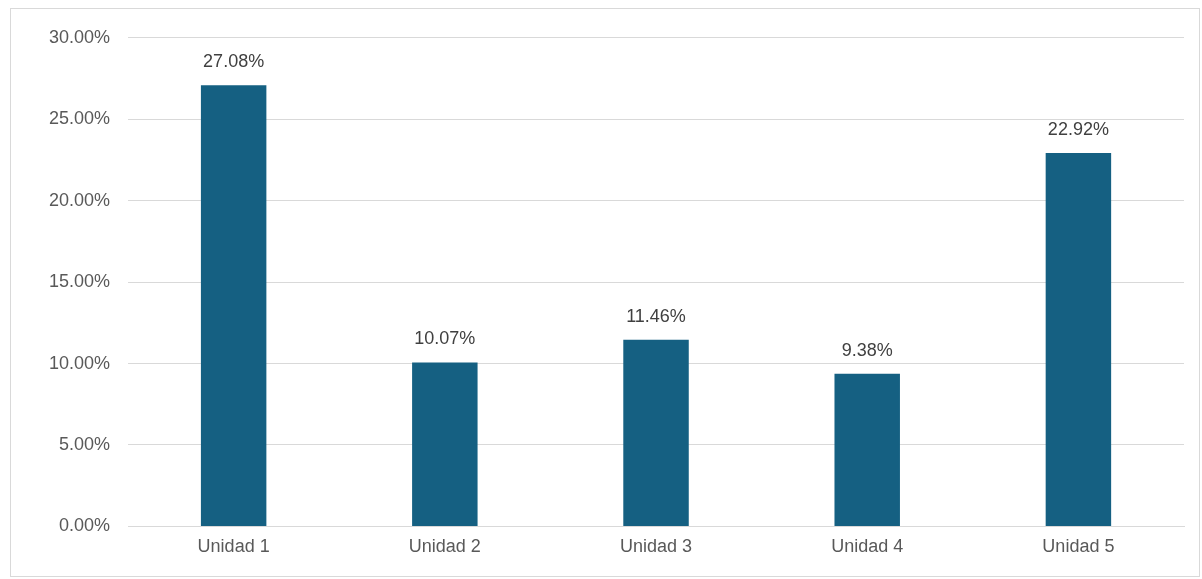 The image size is (1202, 579). Describe the element at coordinates (656, 546) in the screenshot. I see `x-tick-label: Unidad 3` at that location.